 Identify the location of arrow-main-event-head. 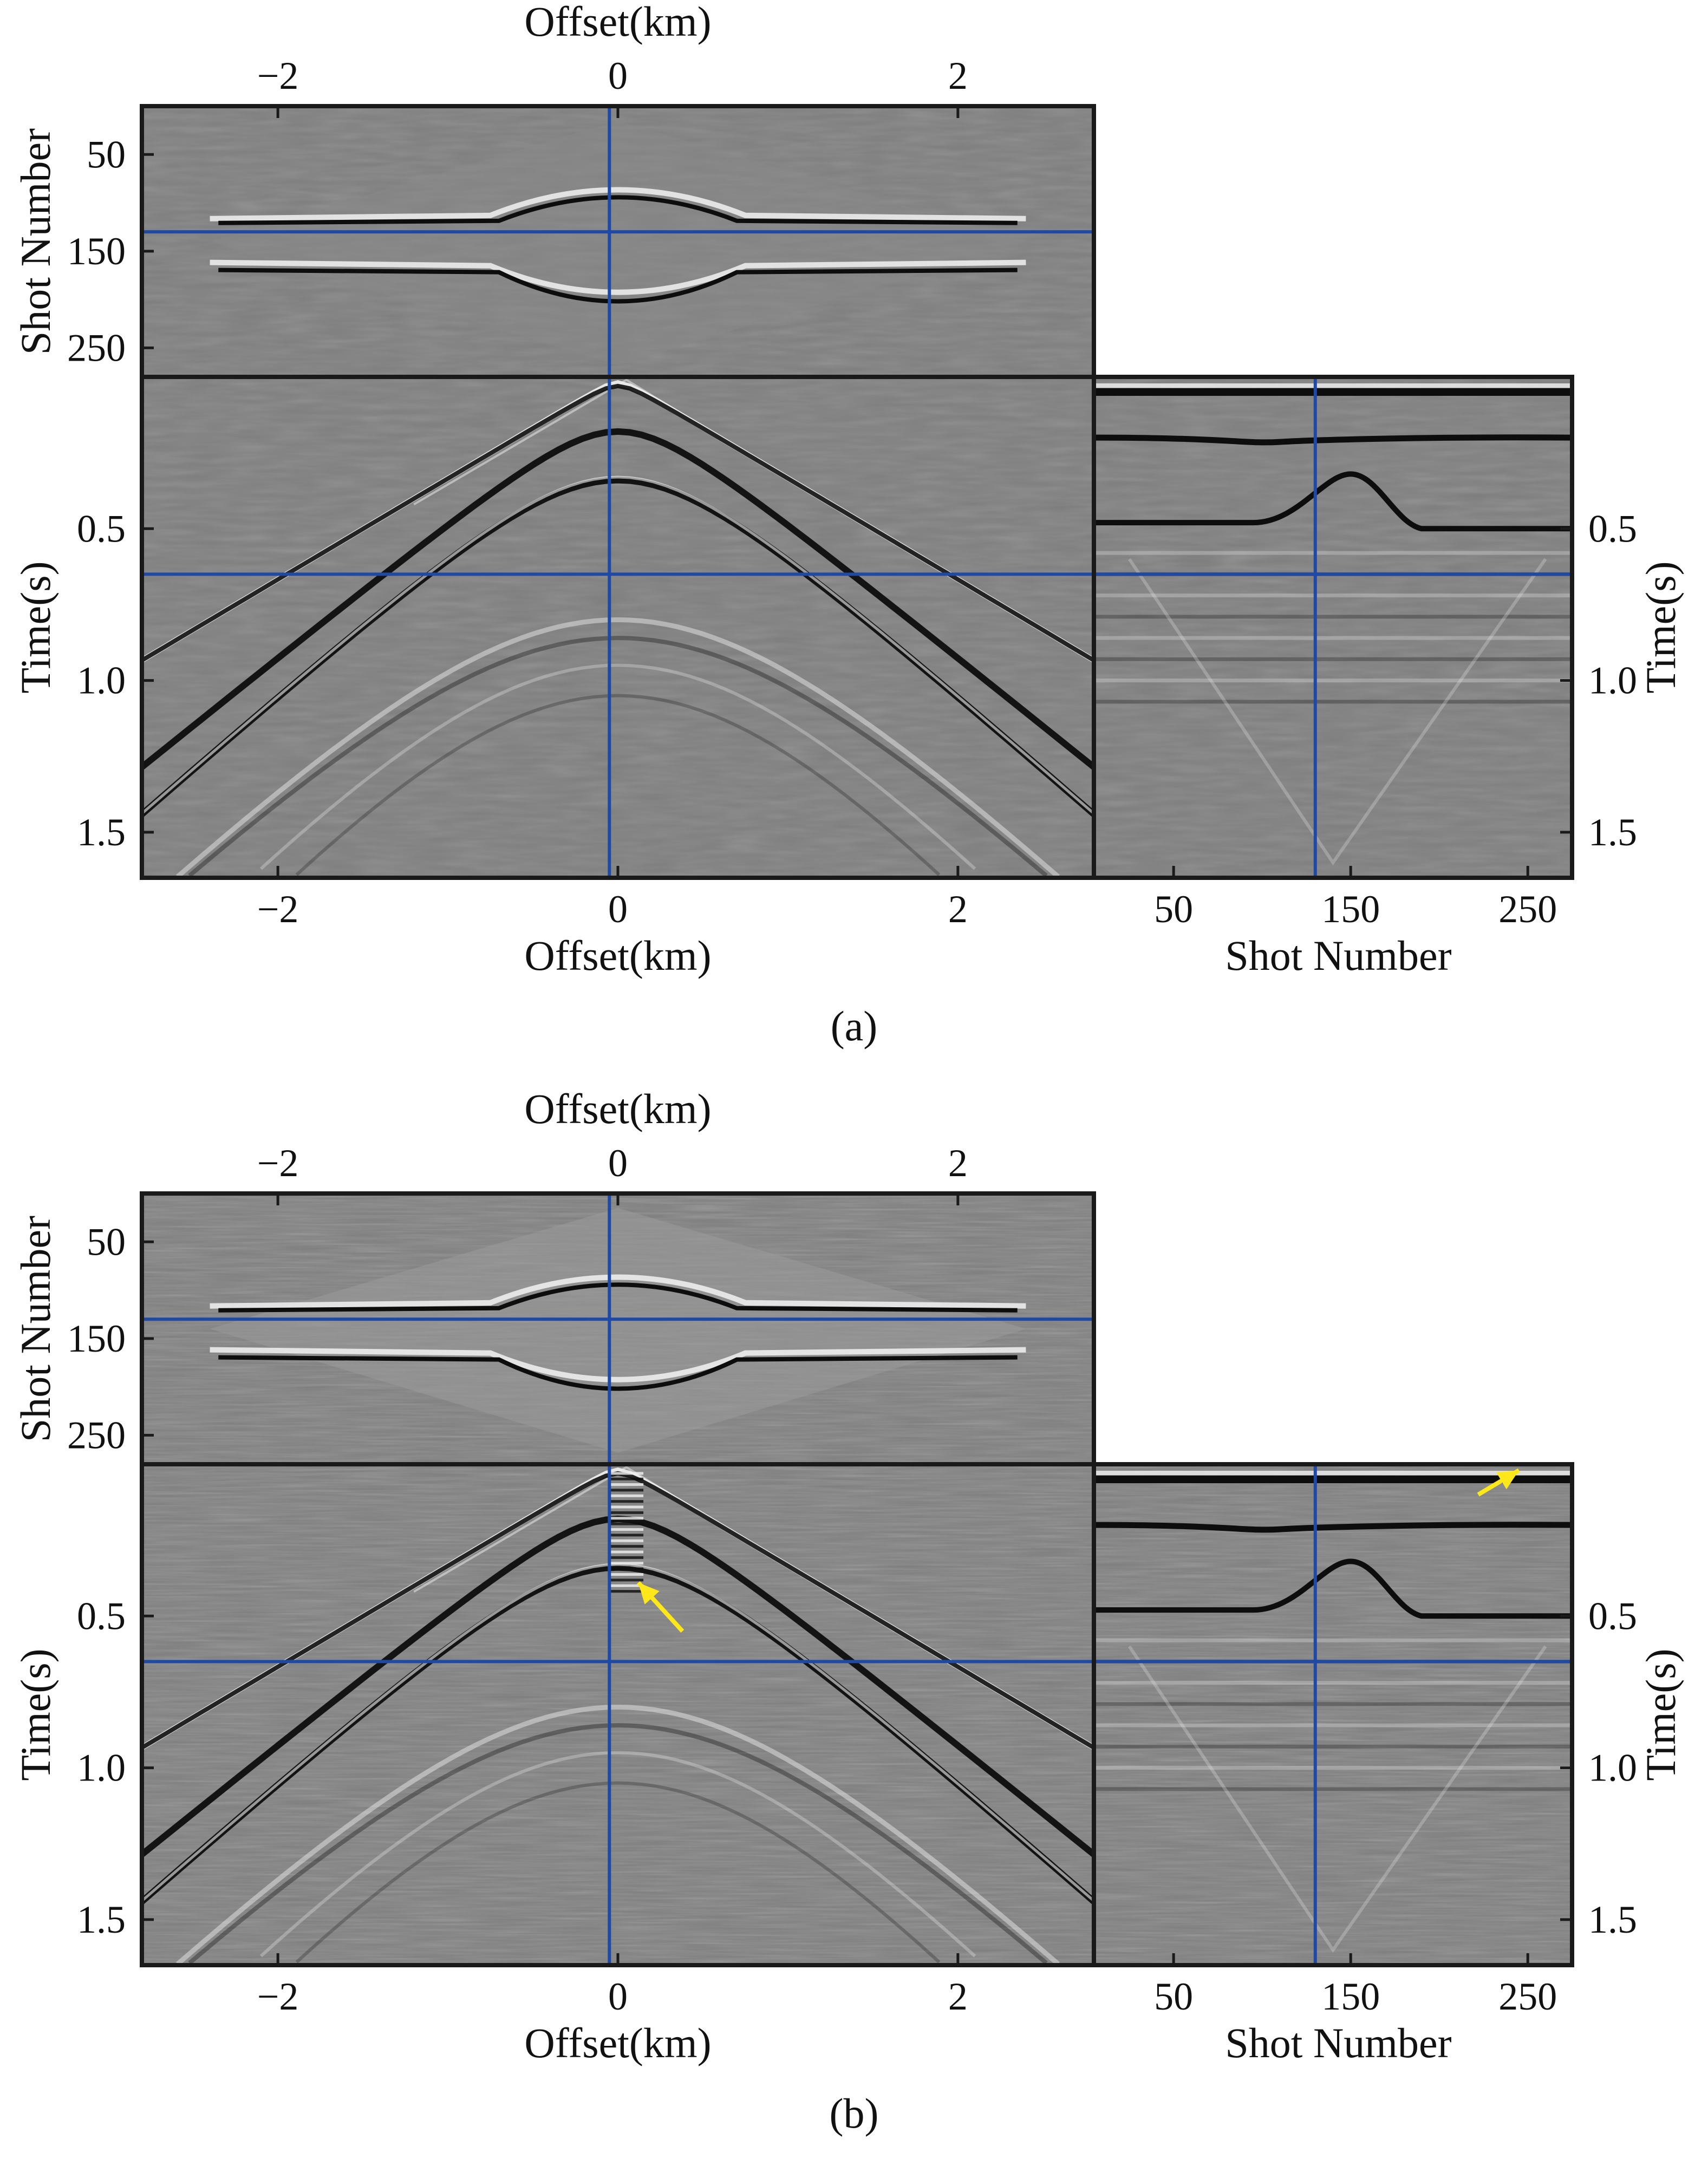
(649, 1593).